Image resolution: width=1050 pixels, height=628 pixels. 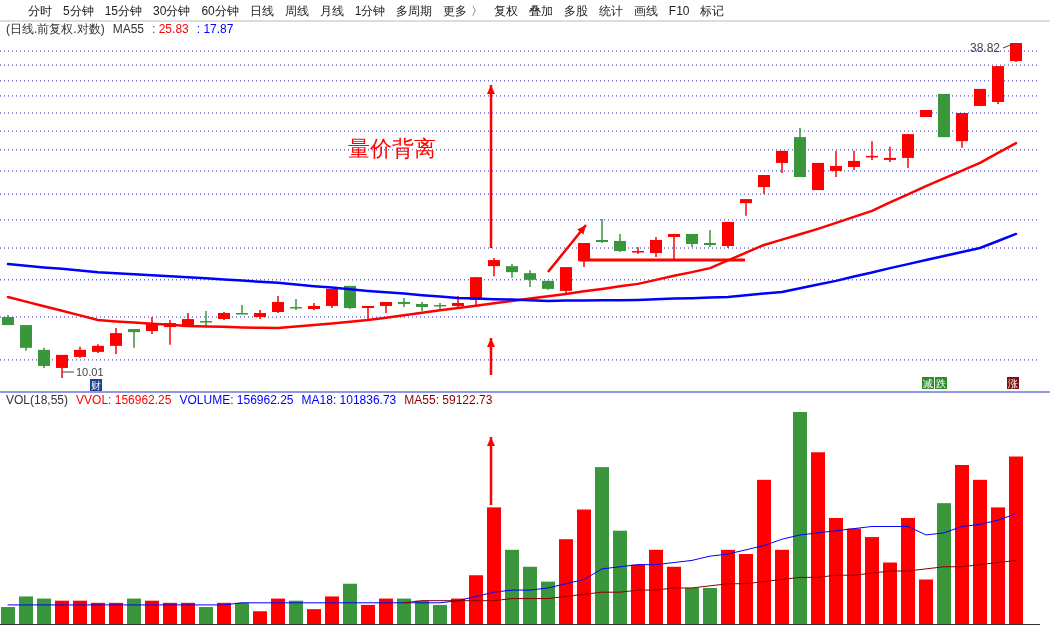 I want to click on text: 15分钟, so click(x=123, y=11).